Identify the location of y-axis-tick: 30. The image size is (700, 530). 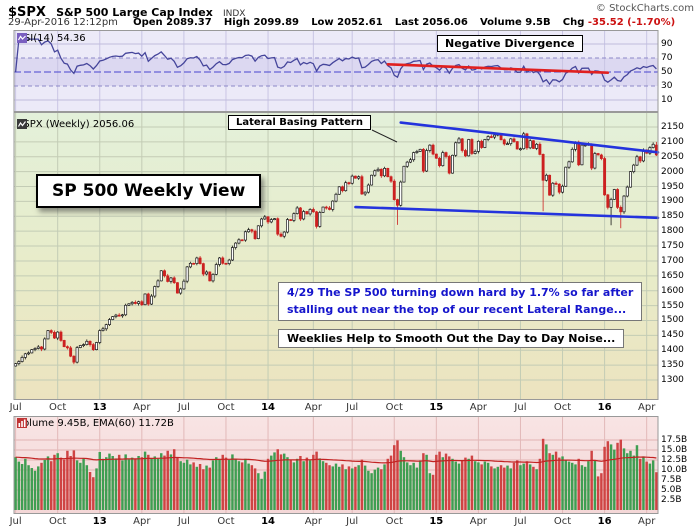
(667, 86).